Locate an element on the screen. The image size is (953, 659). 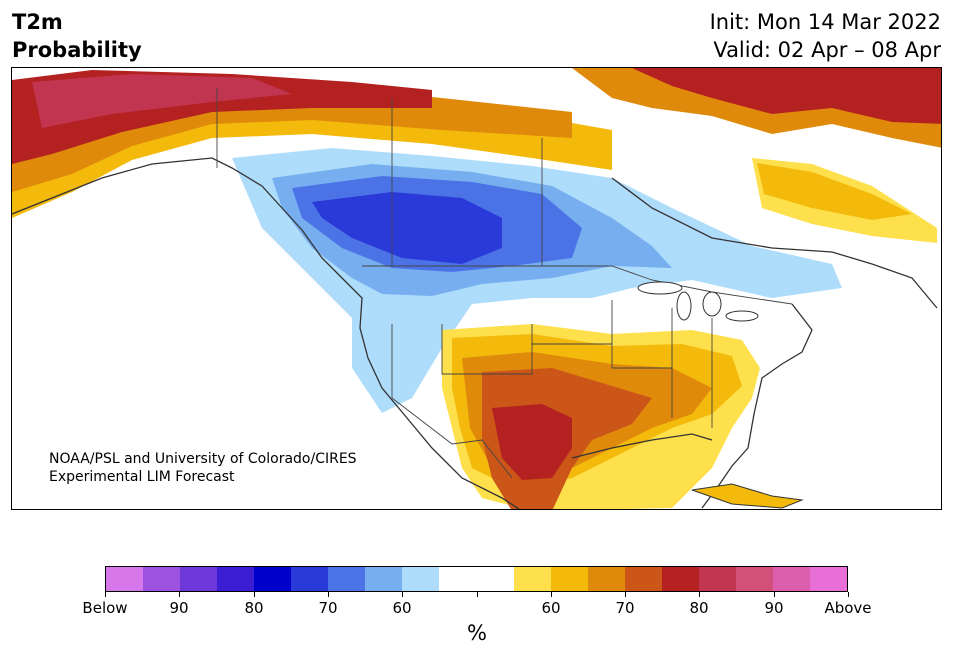
colorbar-tick-label: Above is located at coordinates (848, 608).